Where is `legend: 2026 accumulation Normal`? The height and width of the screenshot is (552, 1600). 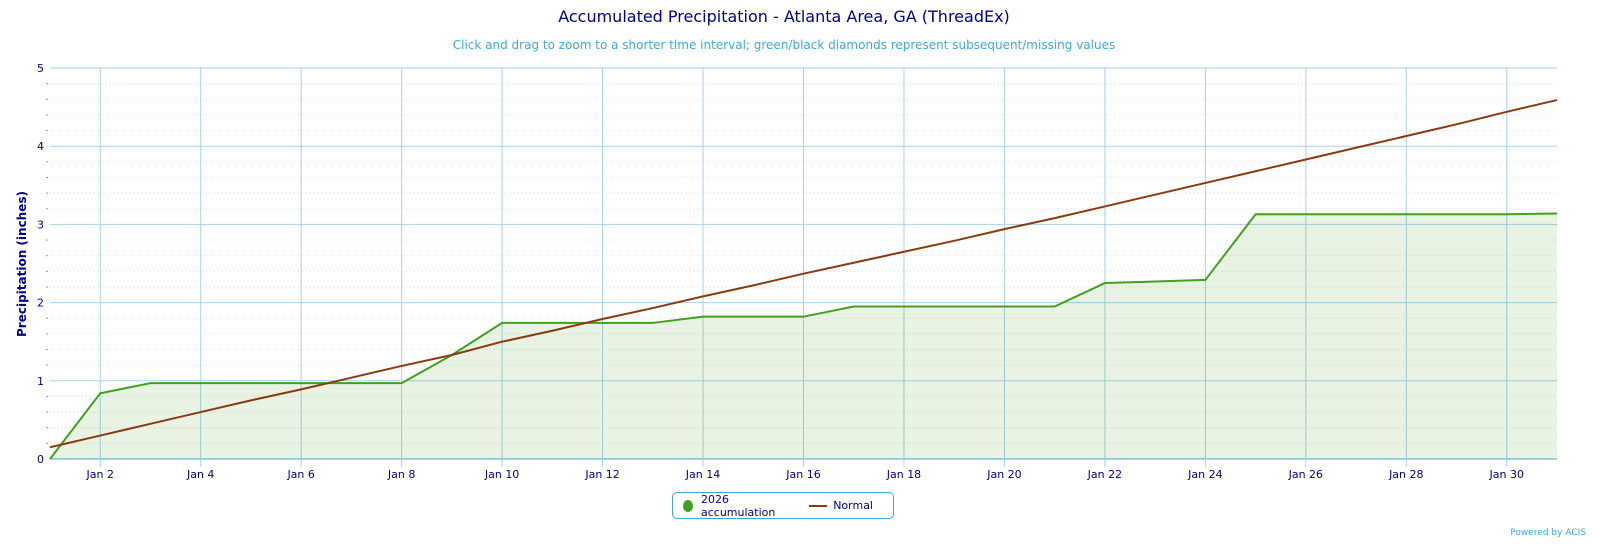
legend: 2026 accumulation Normal is located at coordinates (783, 505).